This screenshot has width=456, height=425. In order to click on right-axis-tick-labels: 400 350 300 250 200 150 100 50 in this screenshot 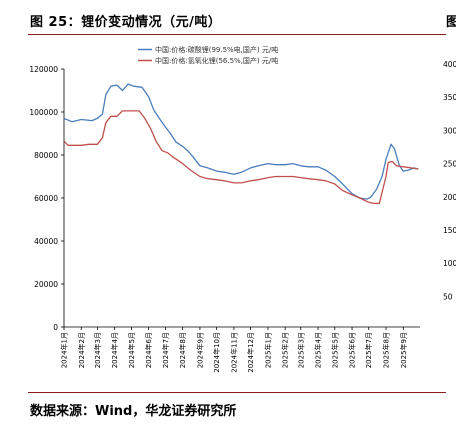, I will do `click(449, 180)`.